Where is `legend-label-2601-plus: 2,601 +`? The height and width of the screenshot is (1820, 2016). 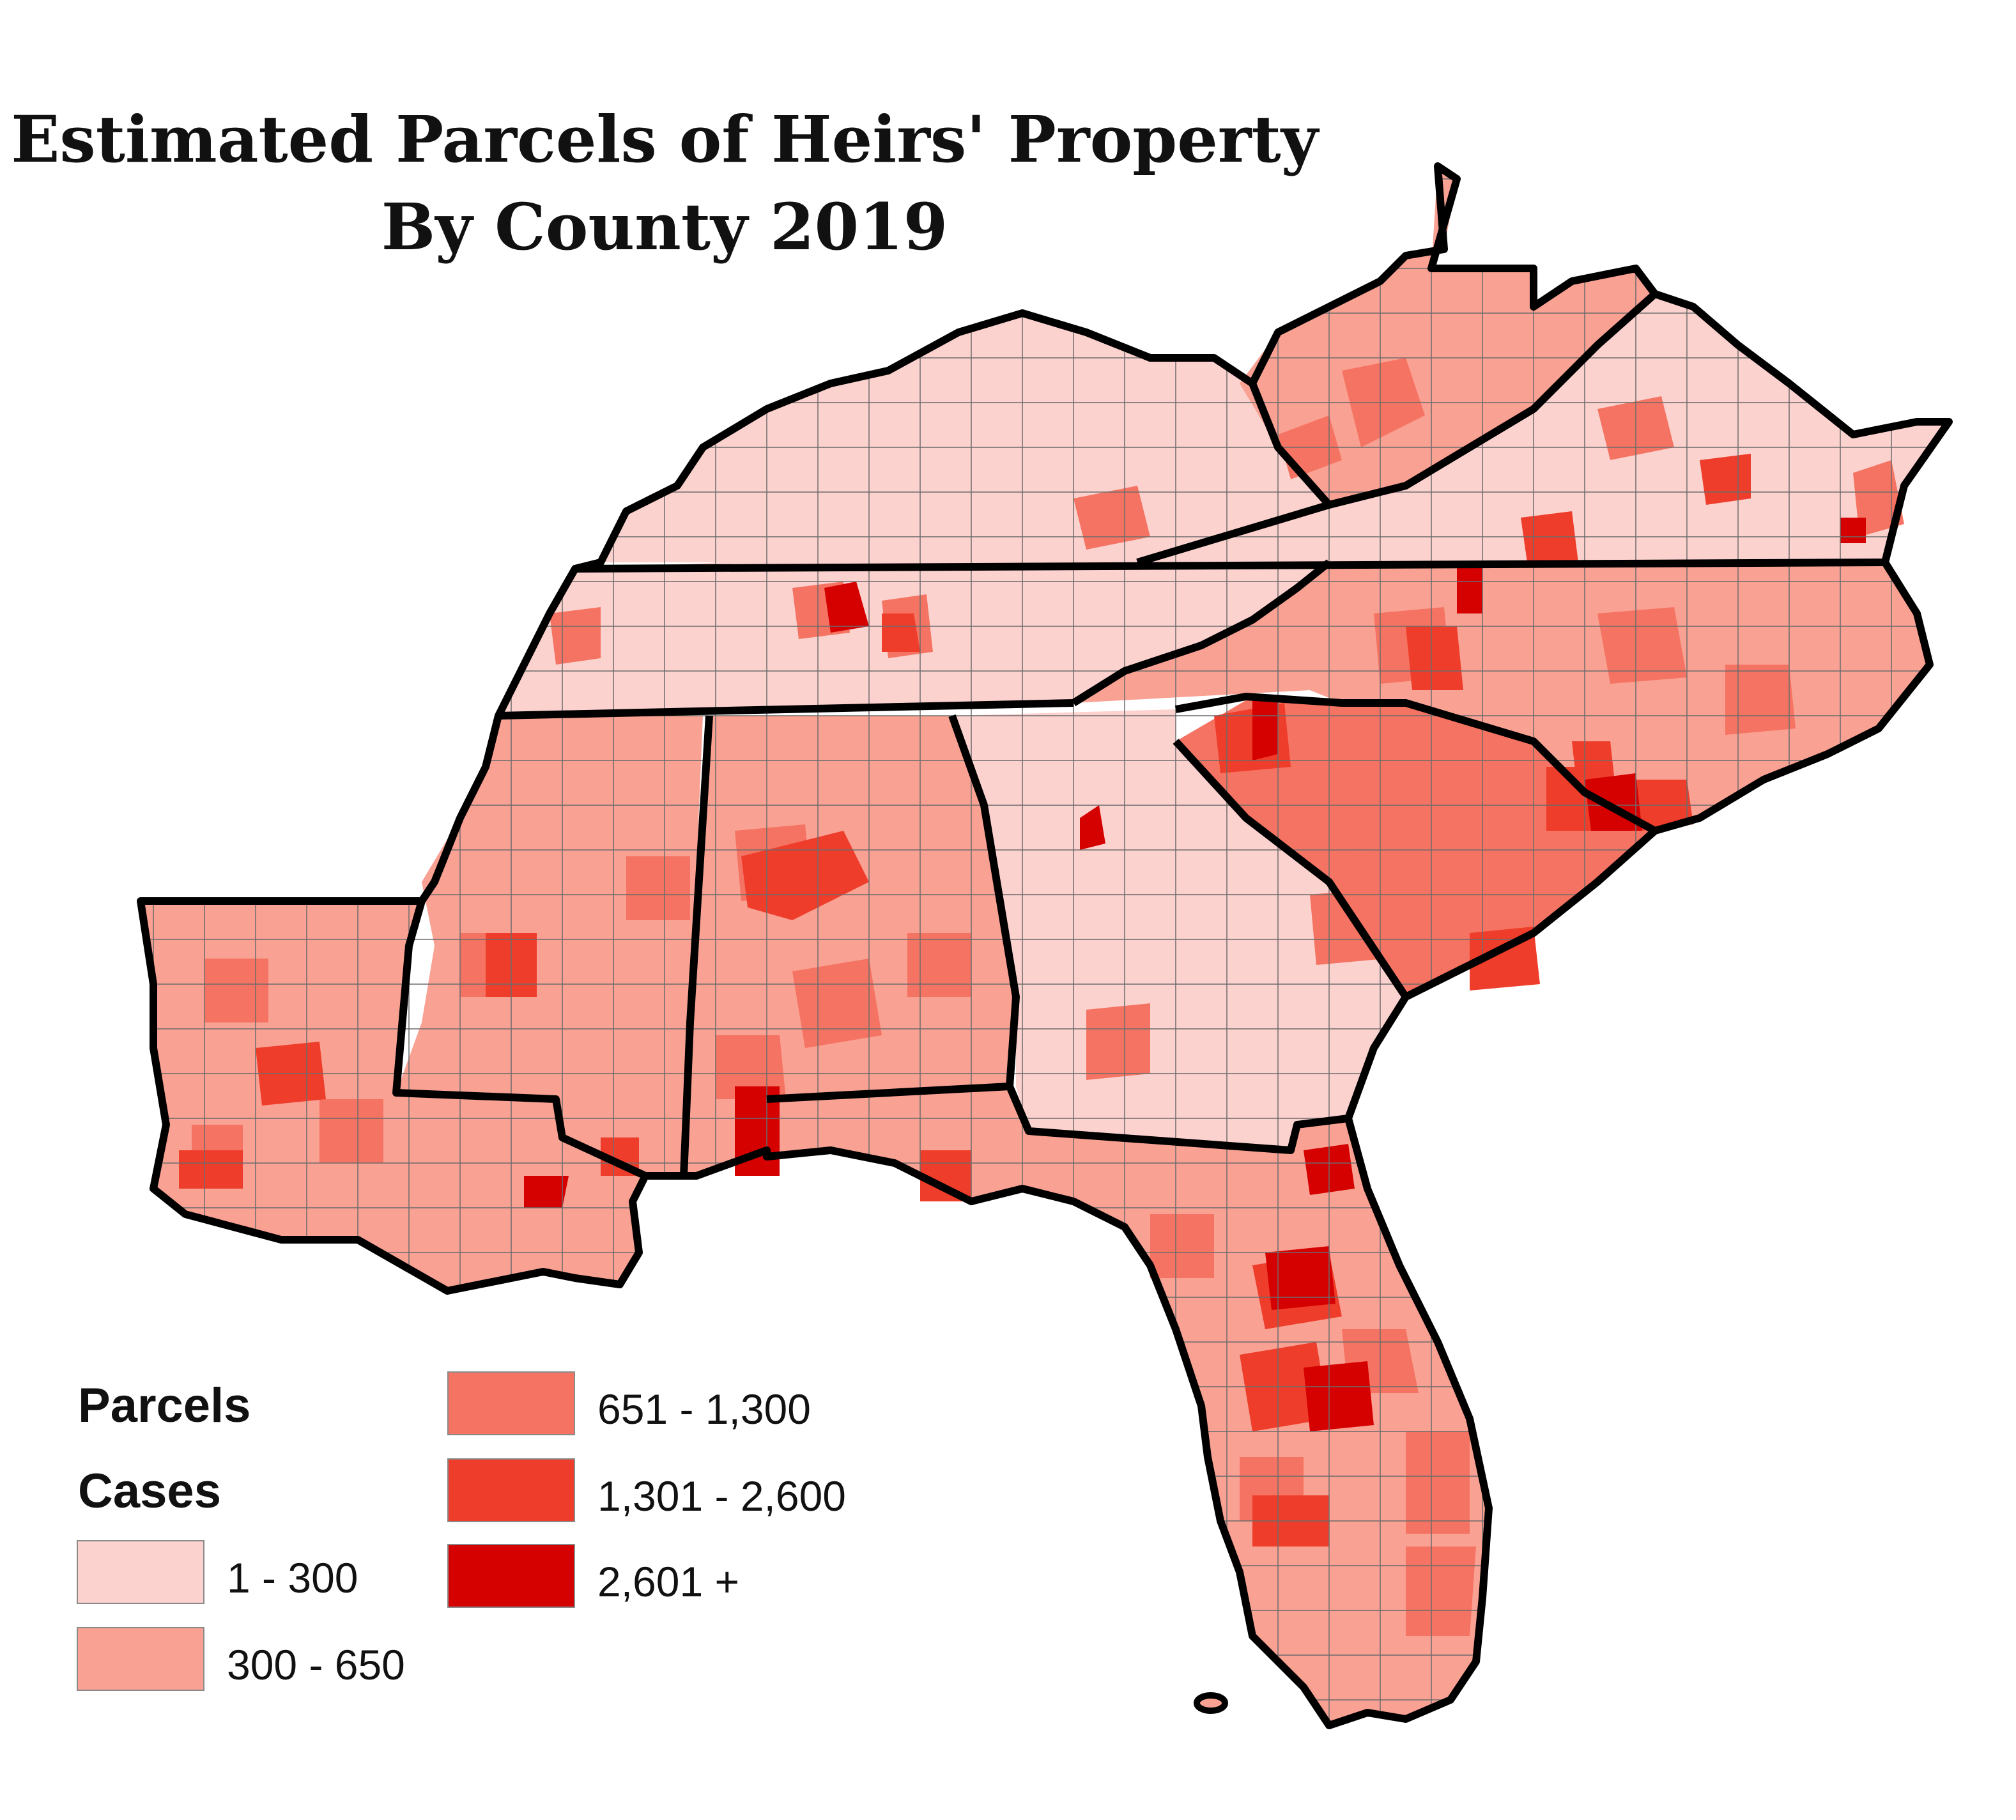 legend-label-2601-plus: 2,601 + is located at coordinates (668, 1581).